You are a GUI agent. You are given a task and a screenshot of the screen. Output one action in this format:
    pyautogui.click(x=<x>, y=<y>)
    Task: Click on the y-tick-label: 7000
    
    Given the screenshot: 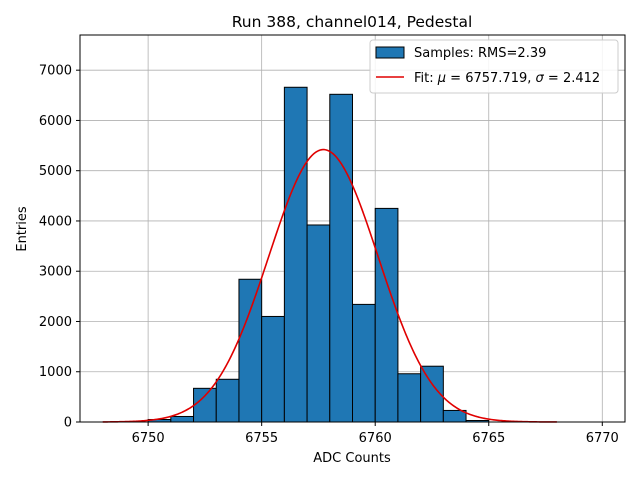 What is the action you would take?
    pyautogui.click(x=55, y=71)
    